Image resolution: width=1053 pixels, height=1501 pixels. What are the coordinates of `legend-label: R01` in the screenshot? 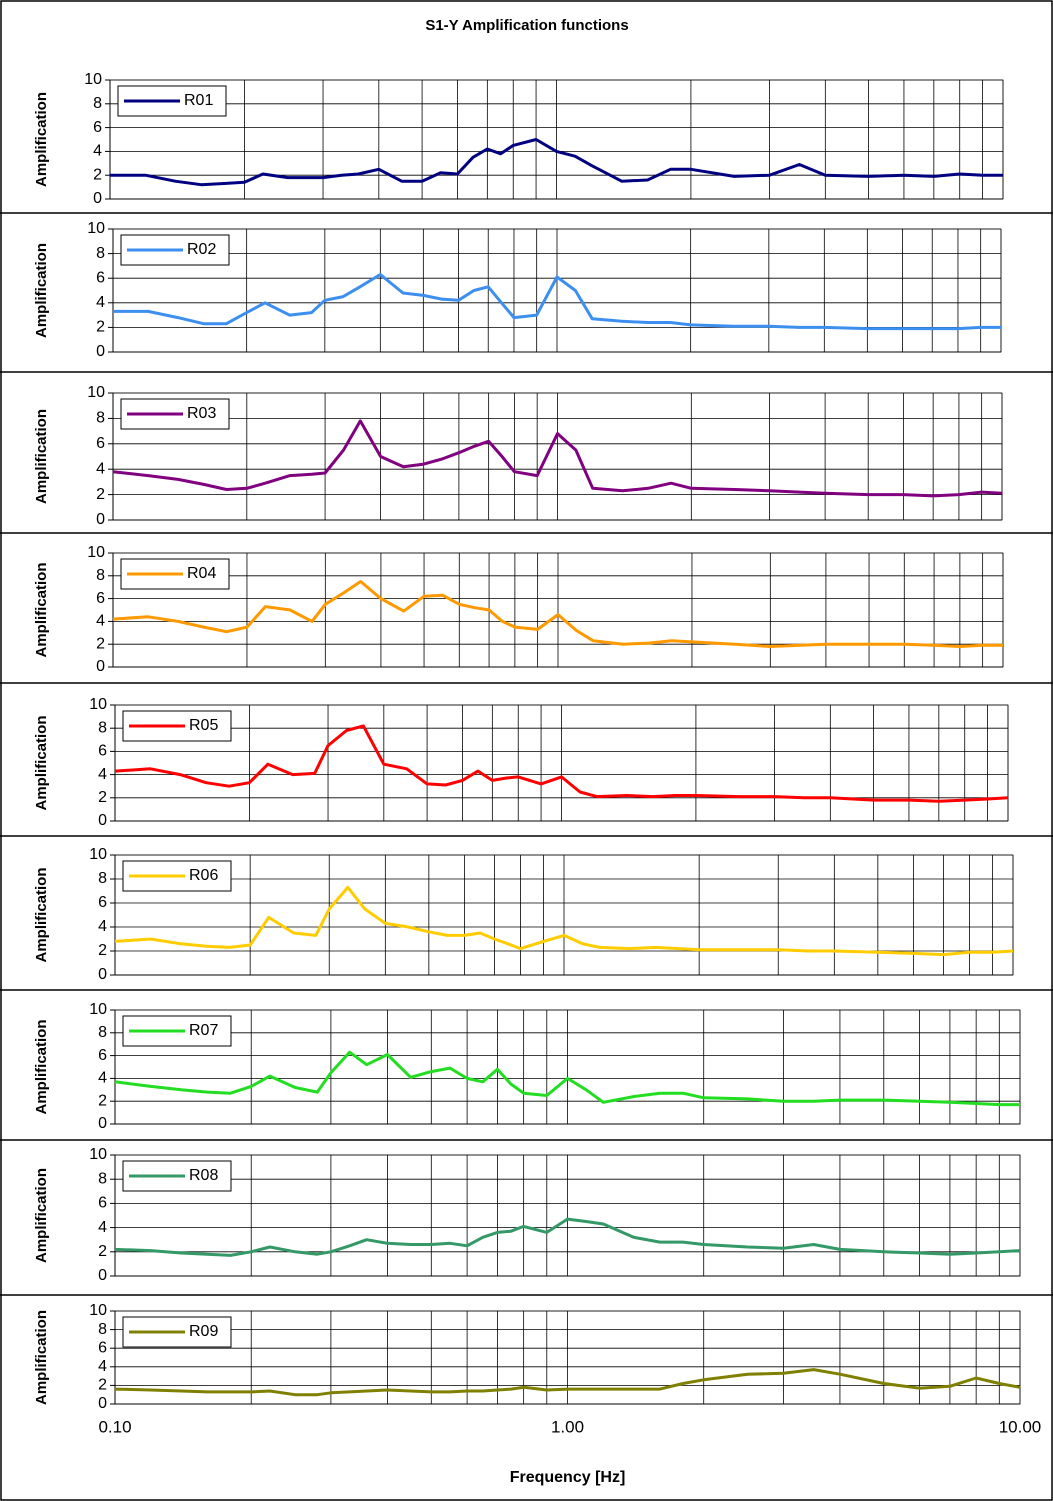 It's located at (198, 100).